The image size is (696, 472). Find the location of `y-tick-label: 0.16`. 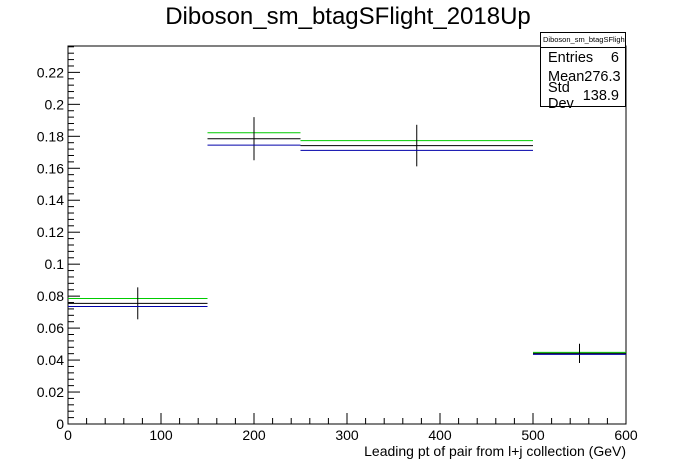

y-tick-label: 0.16 is located at coordinates (50, 168).